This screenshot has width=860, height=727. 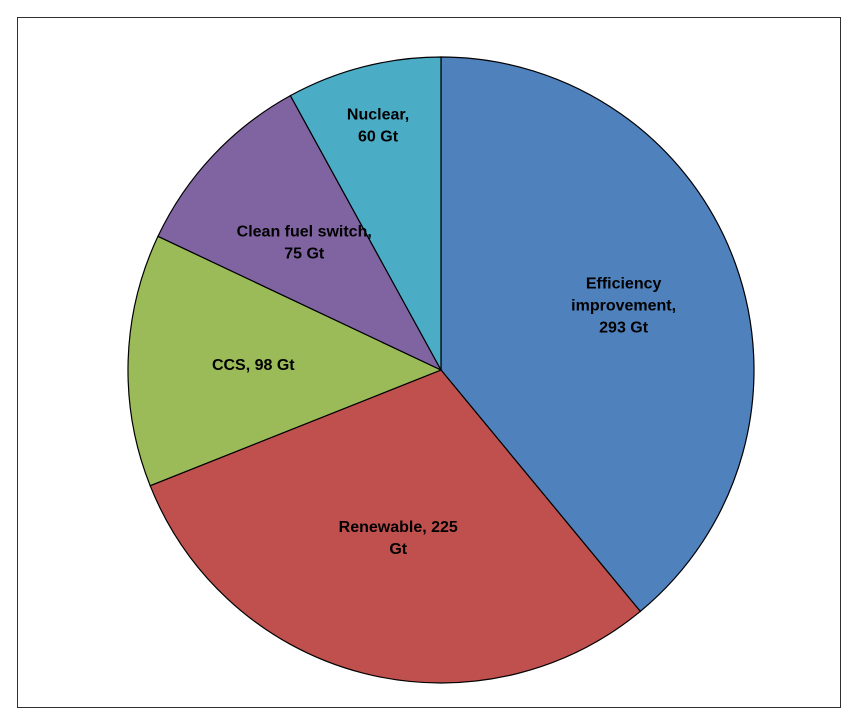 What do you see at coordinates (398, 538) in the screenshot?
I see `data-label-renewable: Renewable, 225 Gt` at bounding box center [398, 538].